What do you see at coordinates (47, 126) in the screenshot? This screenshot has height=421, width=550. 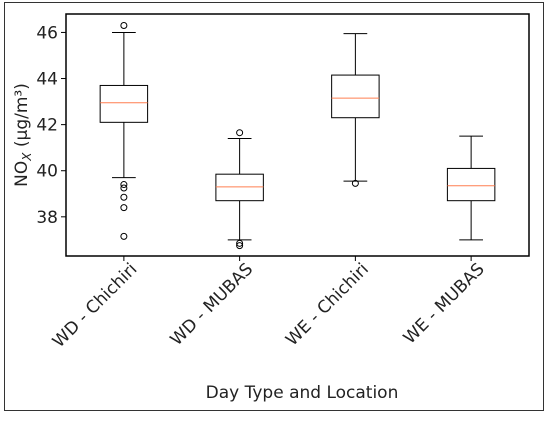 I see `y-tick-label: 42` at bounding box center [47, 126].